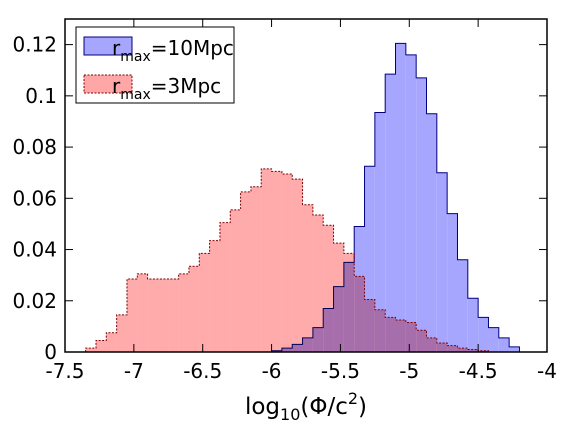 The height and width of the screenshot is (432, 576). I want to click on x-tick-label: -7.5, so click(64, 371).